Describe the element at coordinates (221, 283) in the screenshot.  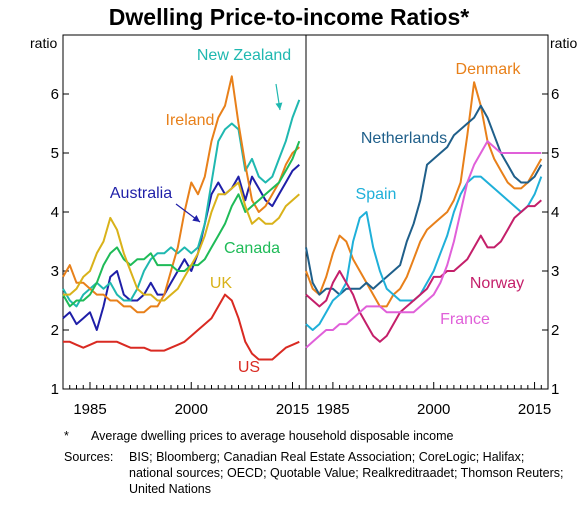
I see `series-label-uk: UK` at that location.